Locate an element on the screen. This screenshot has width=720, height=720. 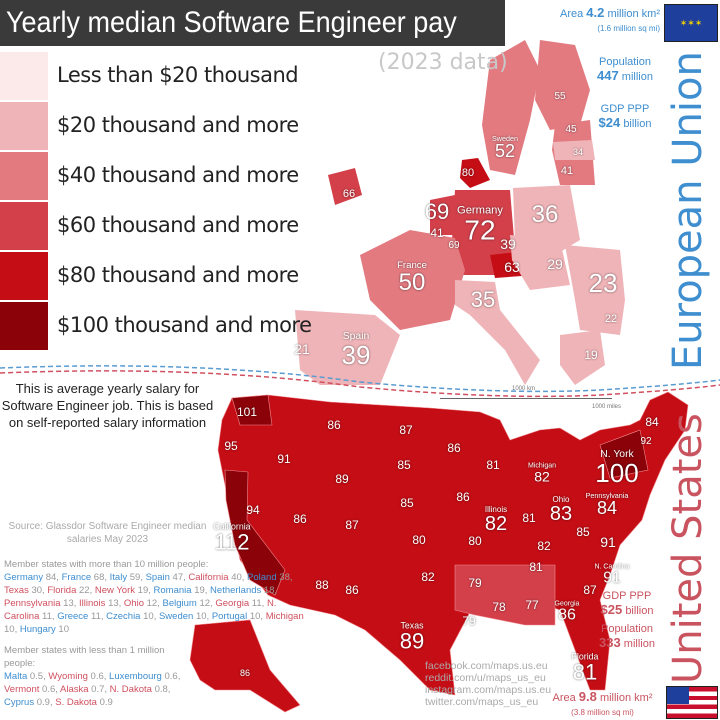
legend-label: $100 thousand and more is located at coordinates (184, 325).